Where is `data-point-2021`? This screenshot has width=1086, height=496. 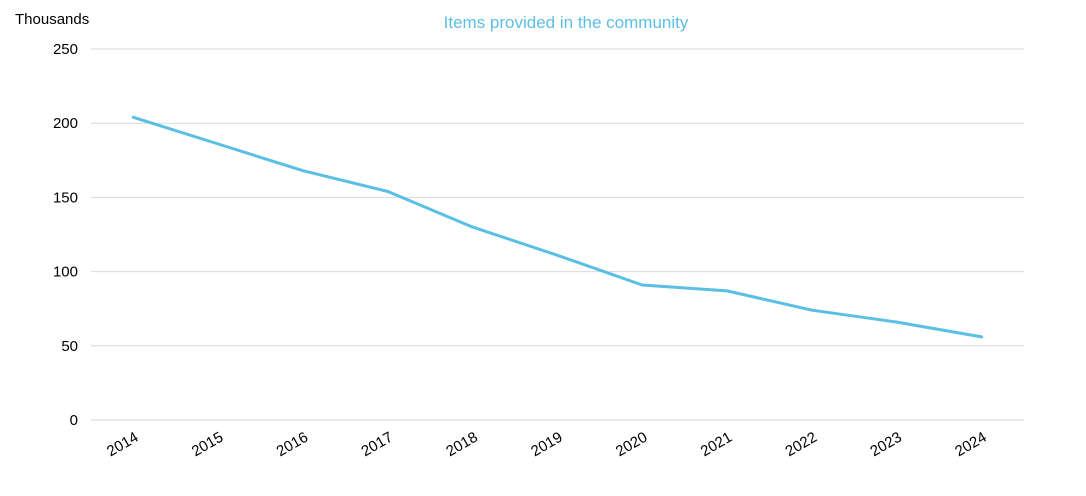
data-point-2021 is located at coordinates (727, 291).